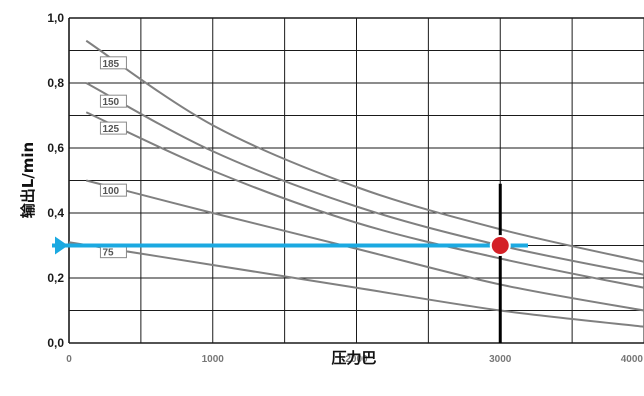 This screenshot has height=396, width=644. Describe the element at coordinates (632, 359) in the screenshot. I see `x-tick-label: 4000` at that location.